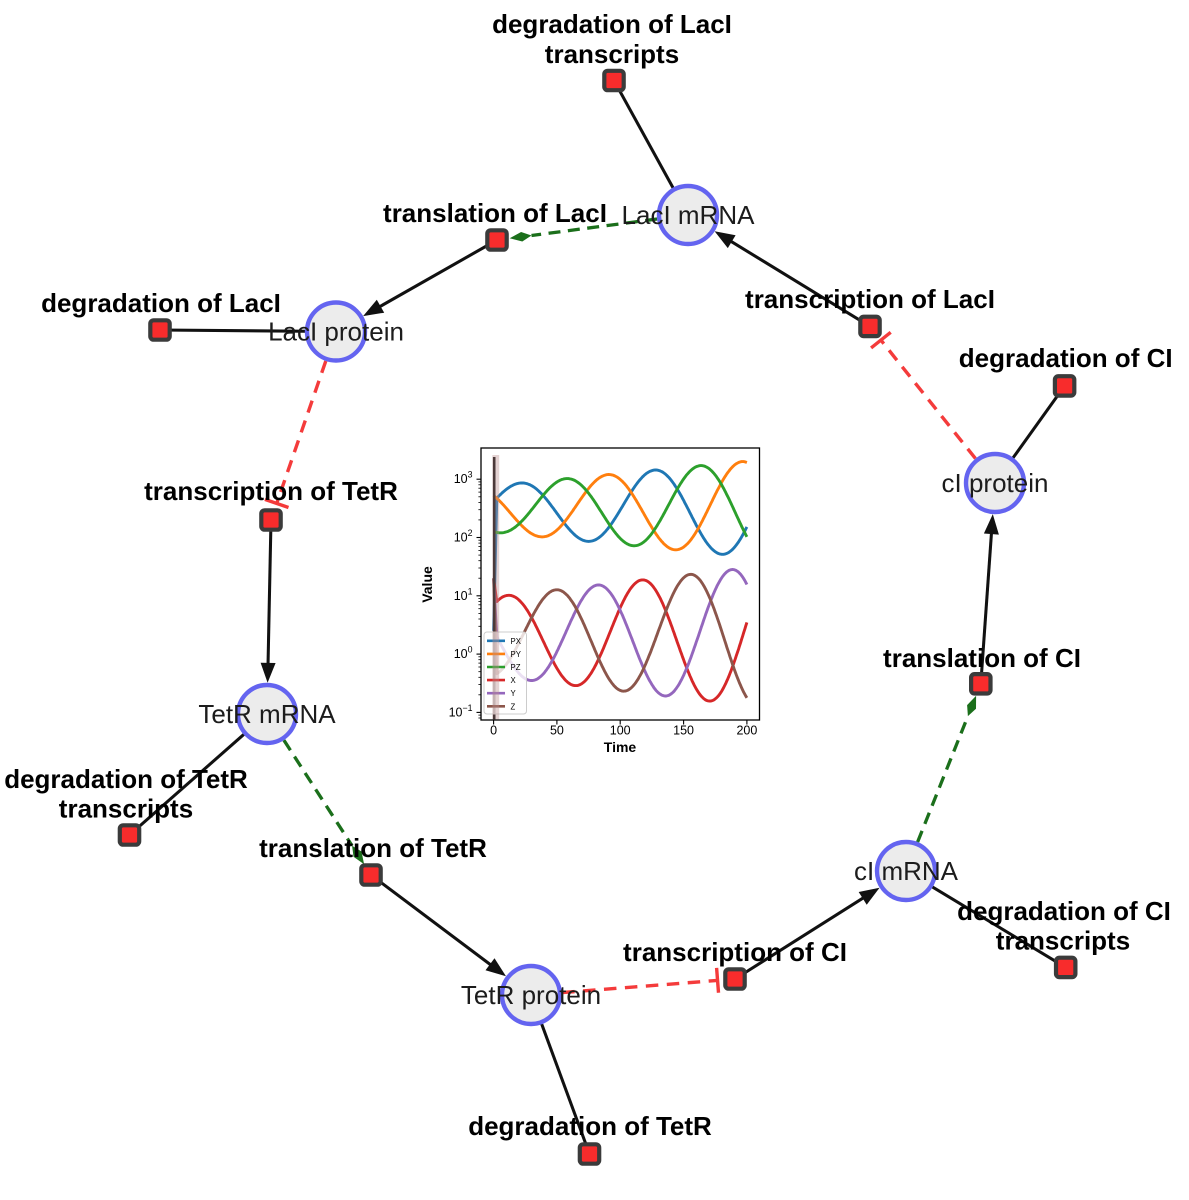  What do you see at coordinates (373, 848) in the screenshot?
I see `svg-text: translation of TetR` at bounding box center [373, 848].